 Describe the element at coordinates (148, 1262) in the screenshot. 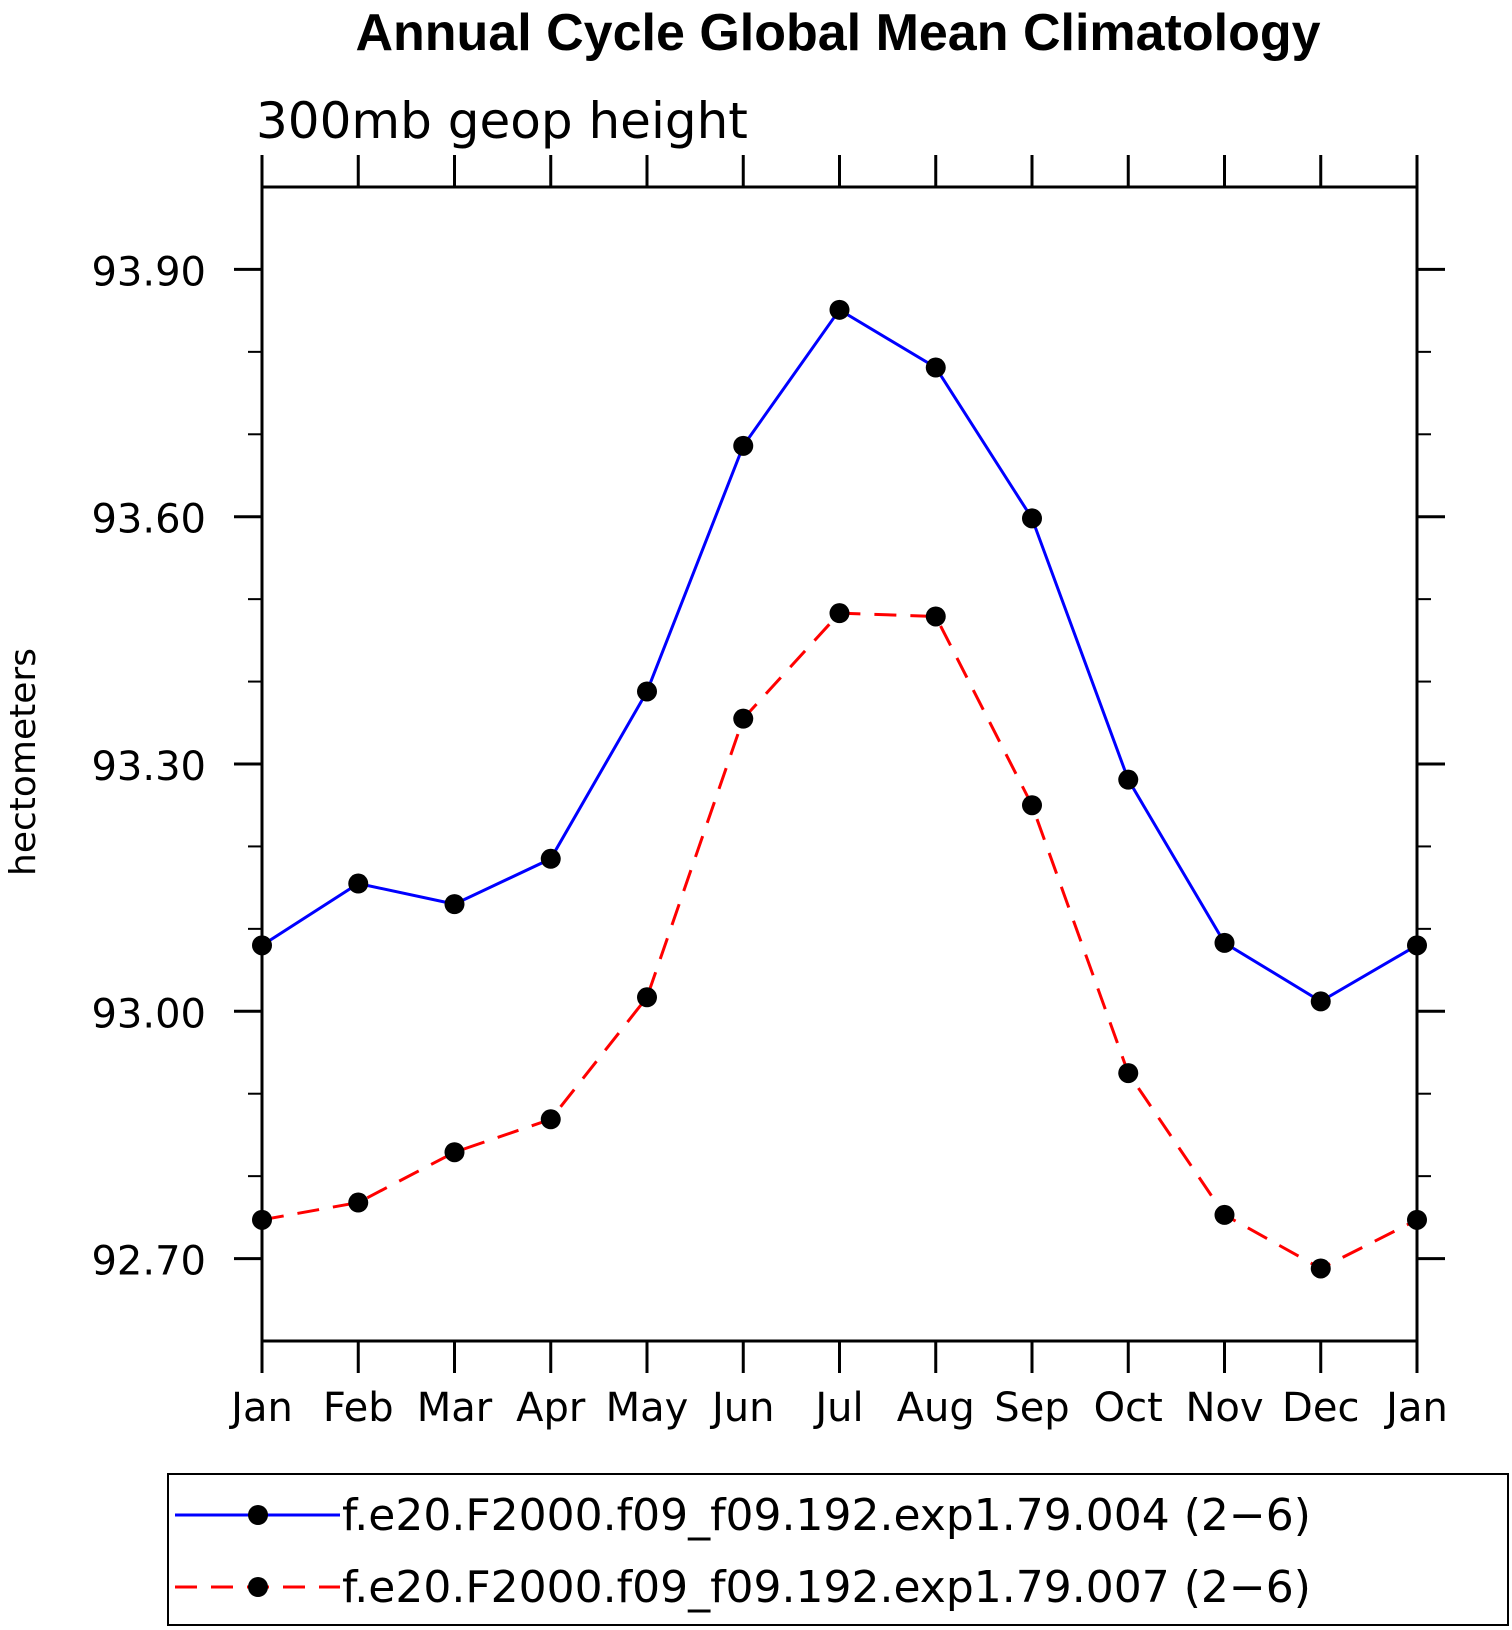

I see `y-tick-label: 92.70` at that location.